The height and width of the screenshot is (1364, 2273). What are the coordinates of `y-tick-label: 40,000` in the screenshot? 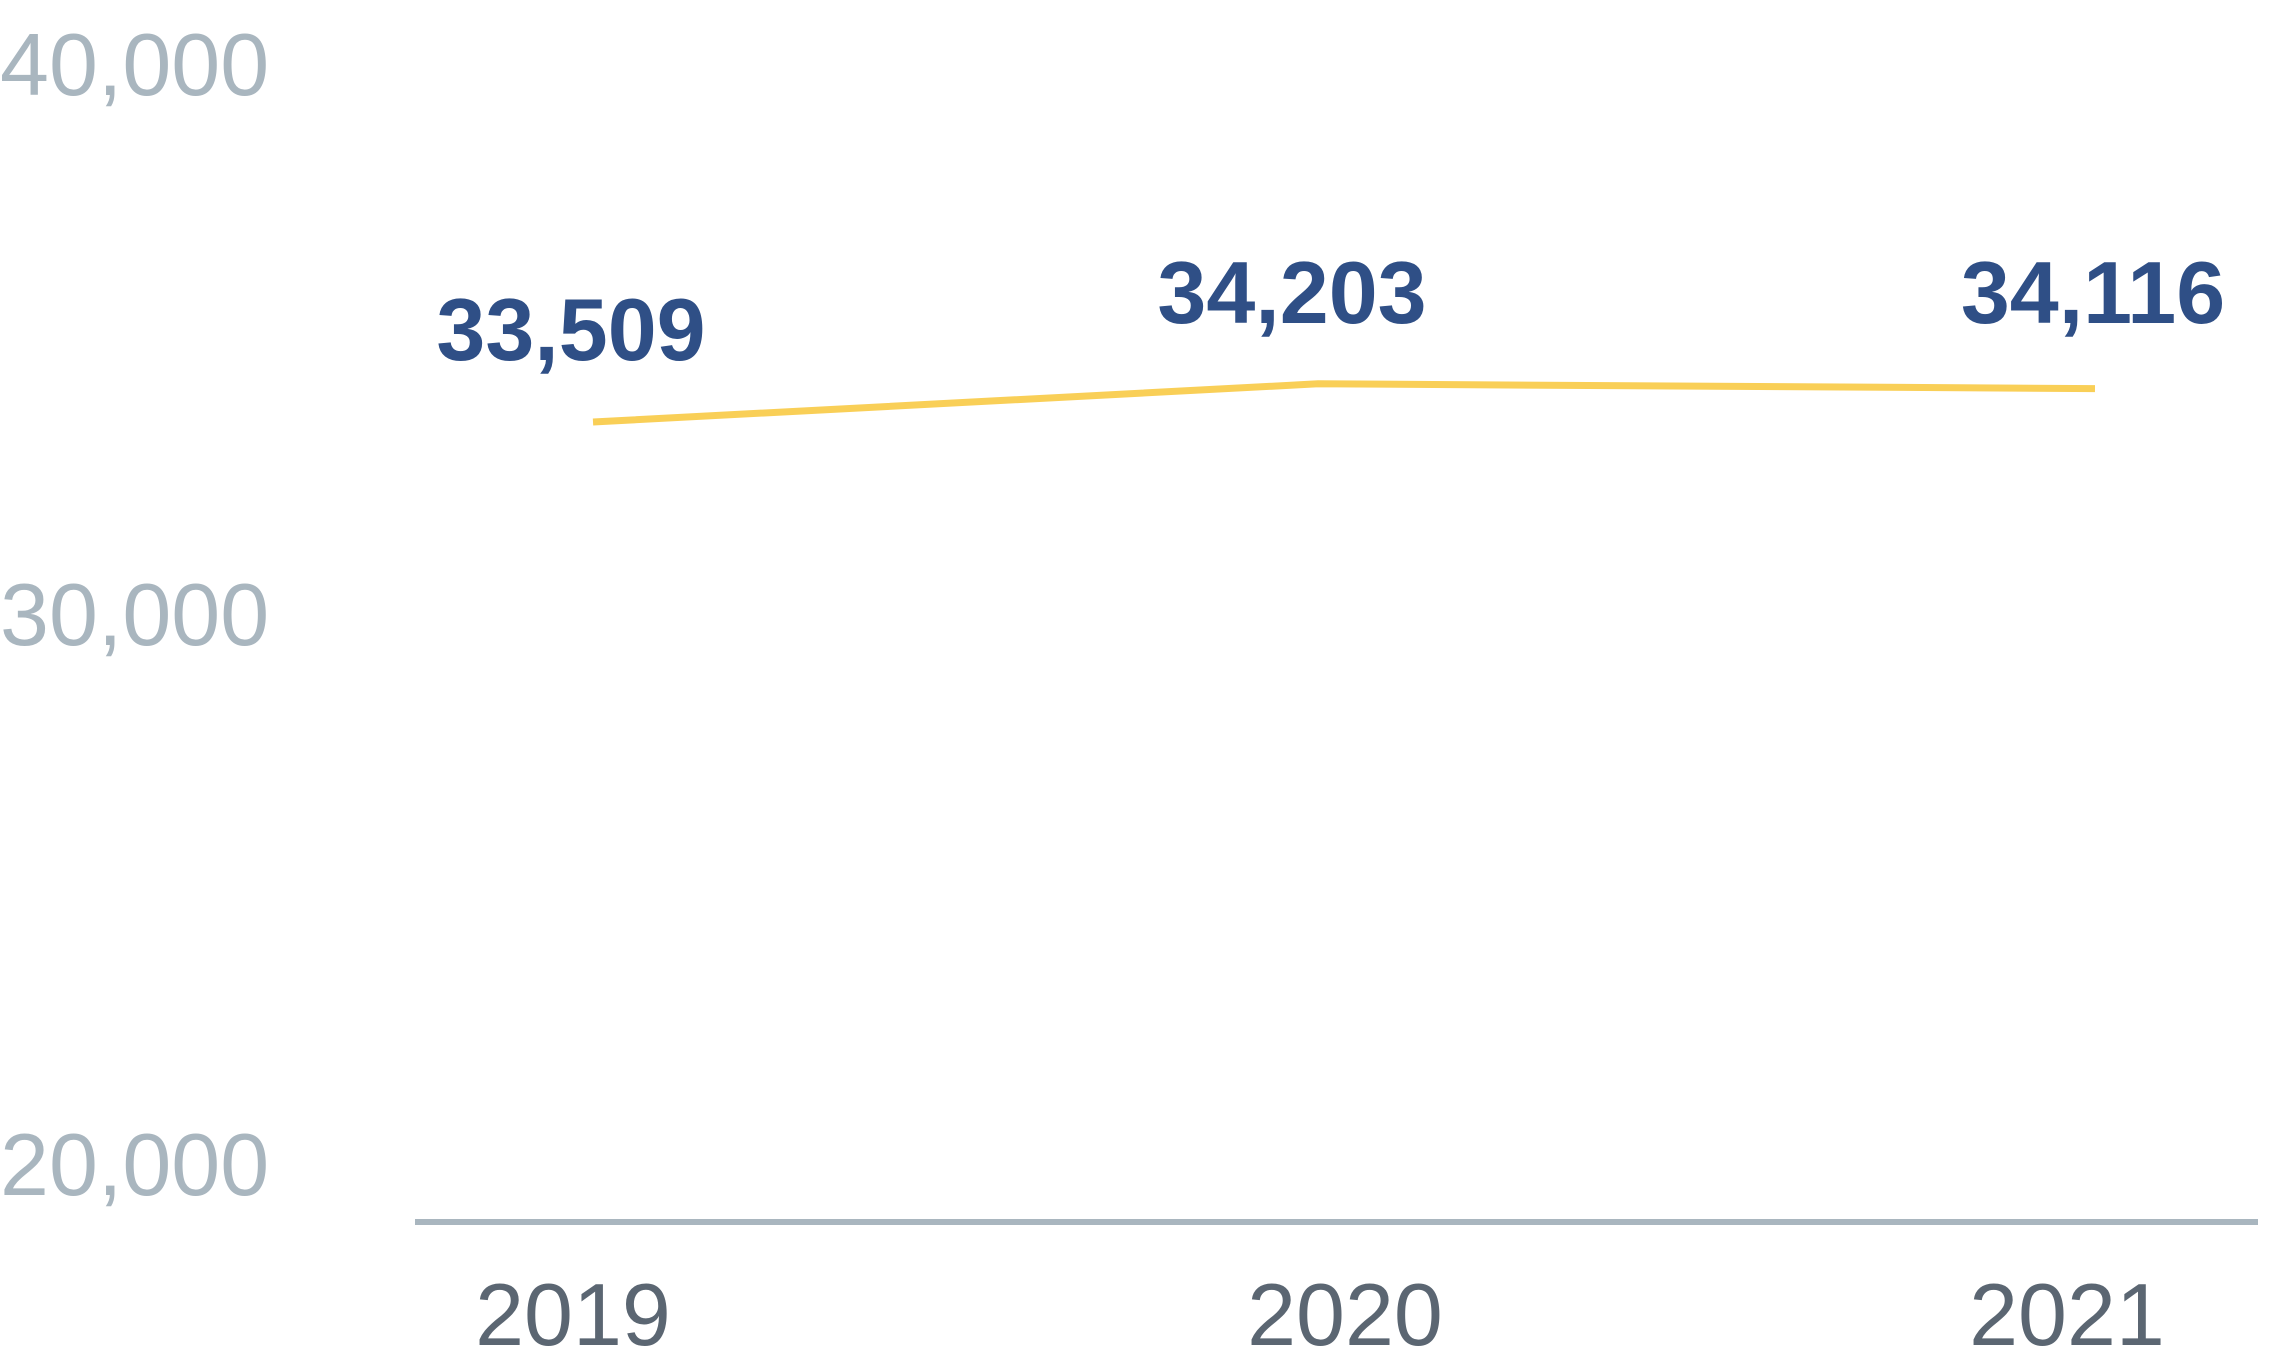 It's located at (134, 64).